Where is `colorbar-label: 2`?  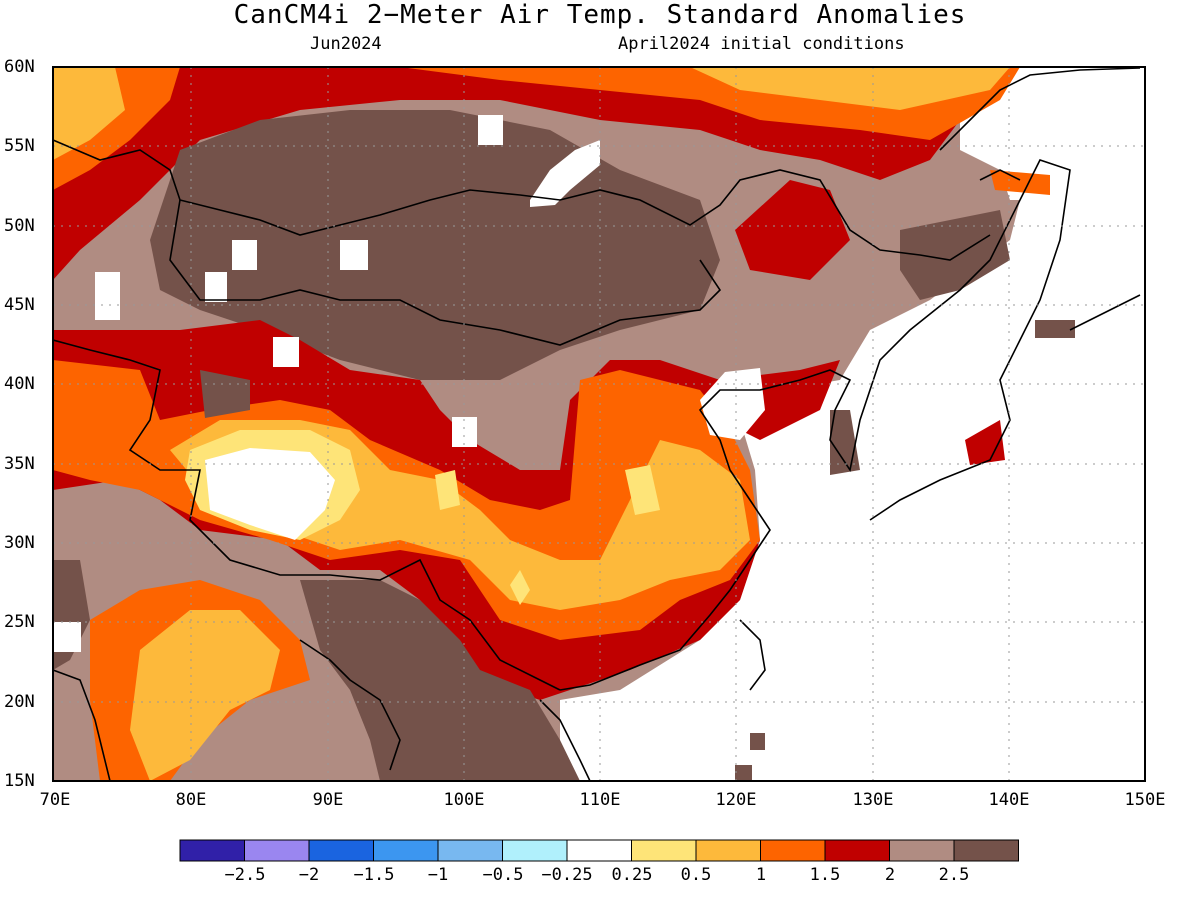
colorbar-label: 2 is located at coordinates (890, 875).